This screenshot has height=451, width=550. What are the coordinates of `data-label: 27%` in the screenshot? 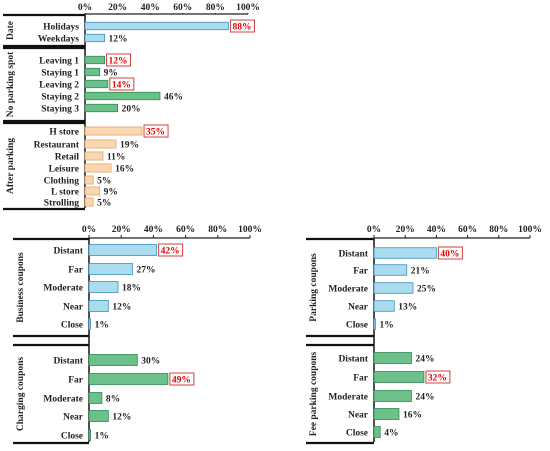 It's located at (145, 271).